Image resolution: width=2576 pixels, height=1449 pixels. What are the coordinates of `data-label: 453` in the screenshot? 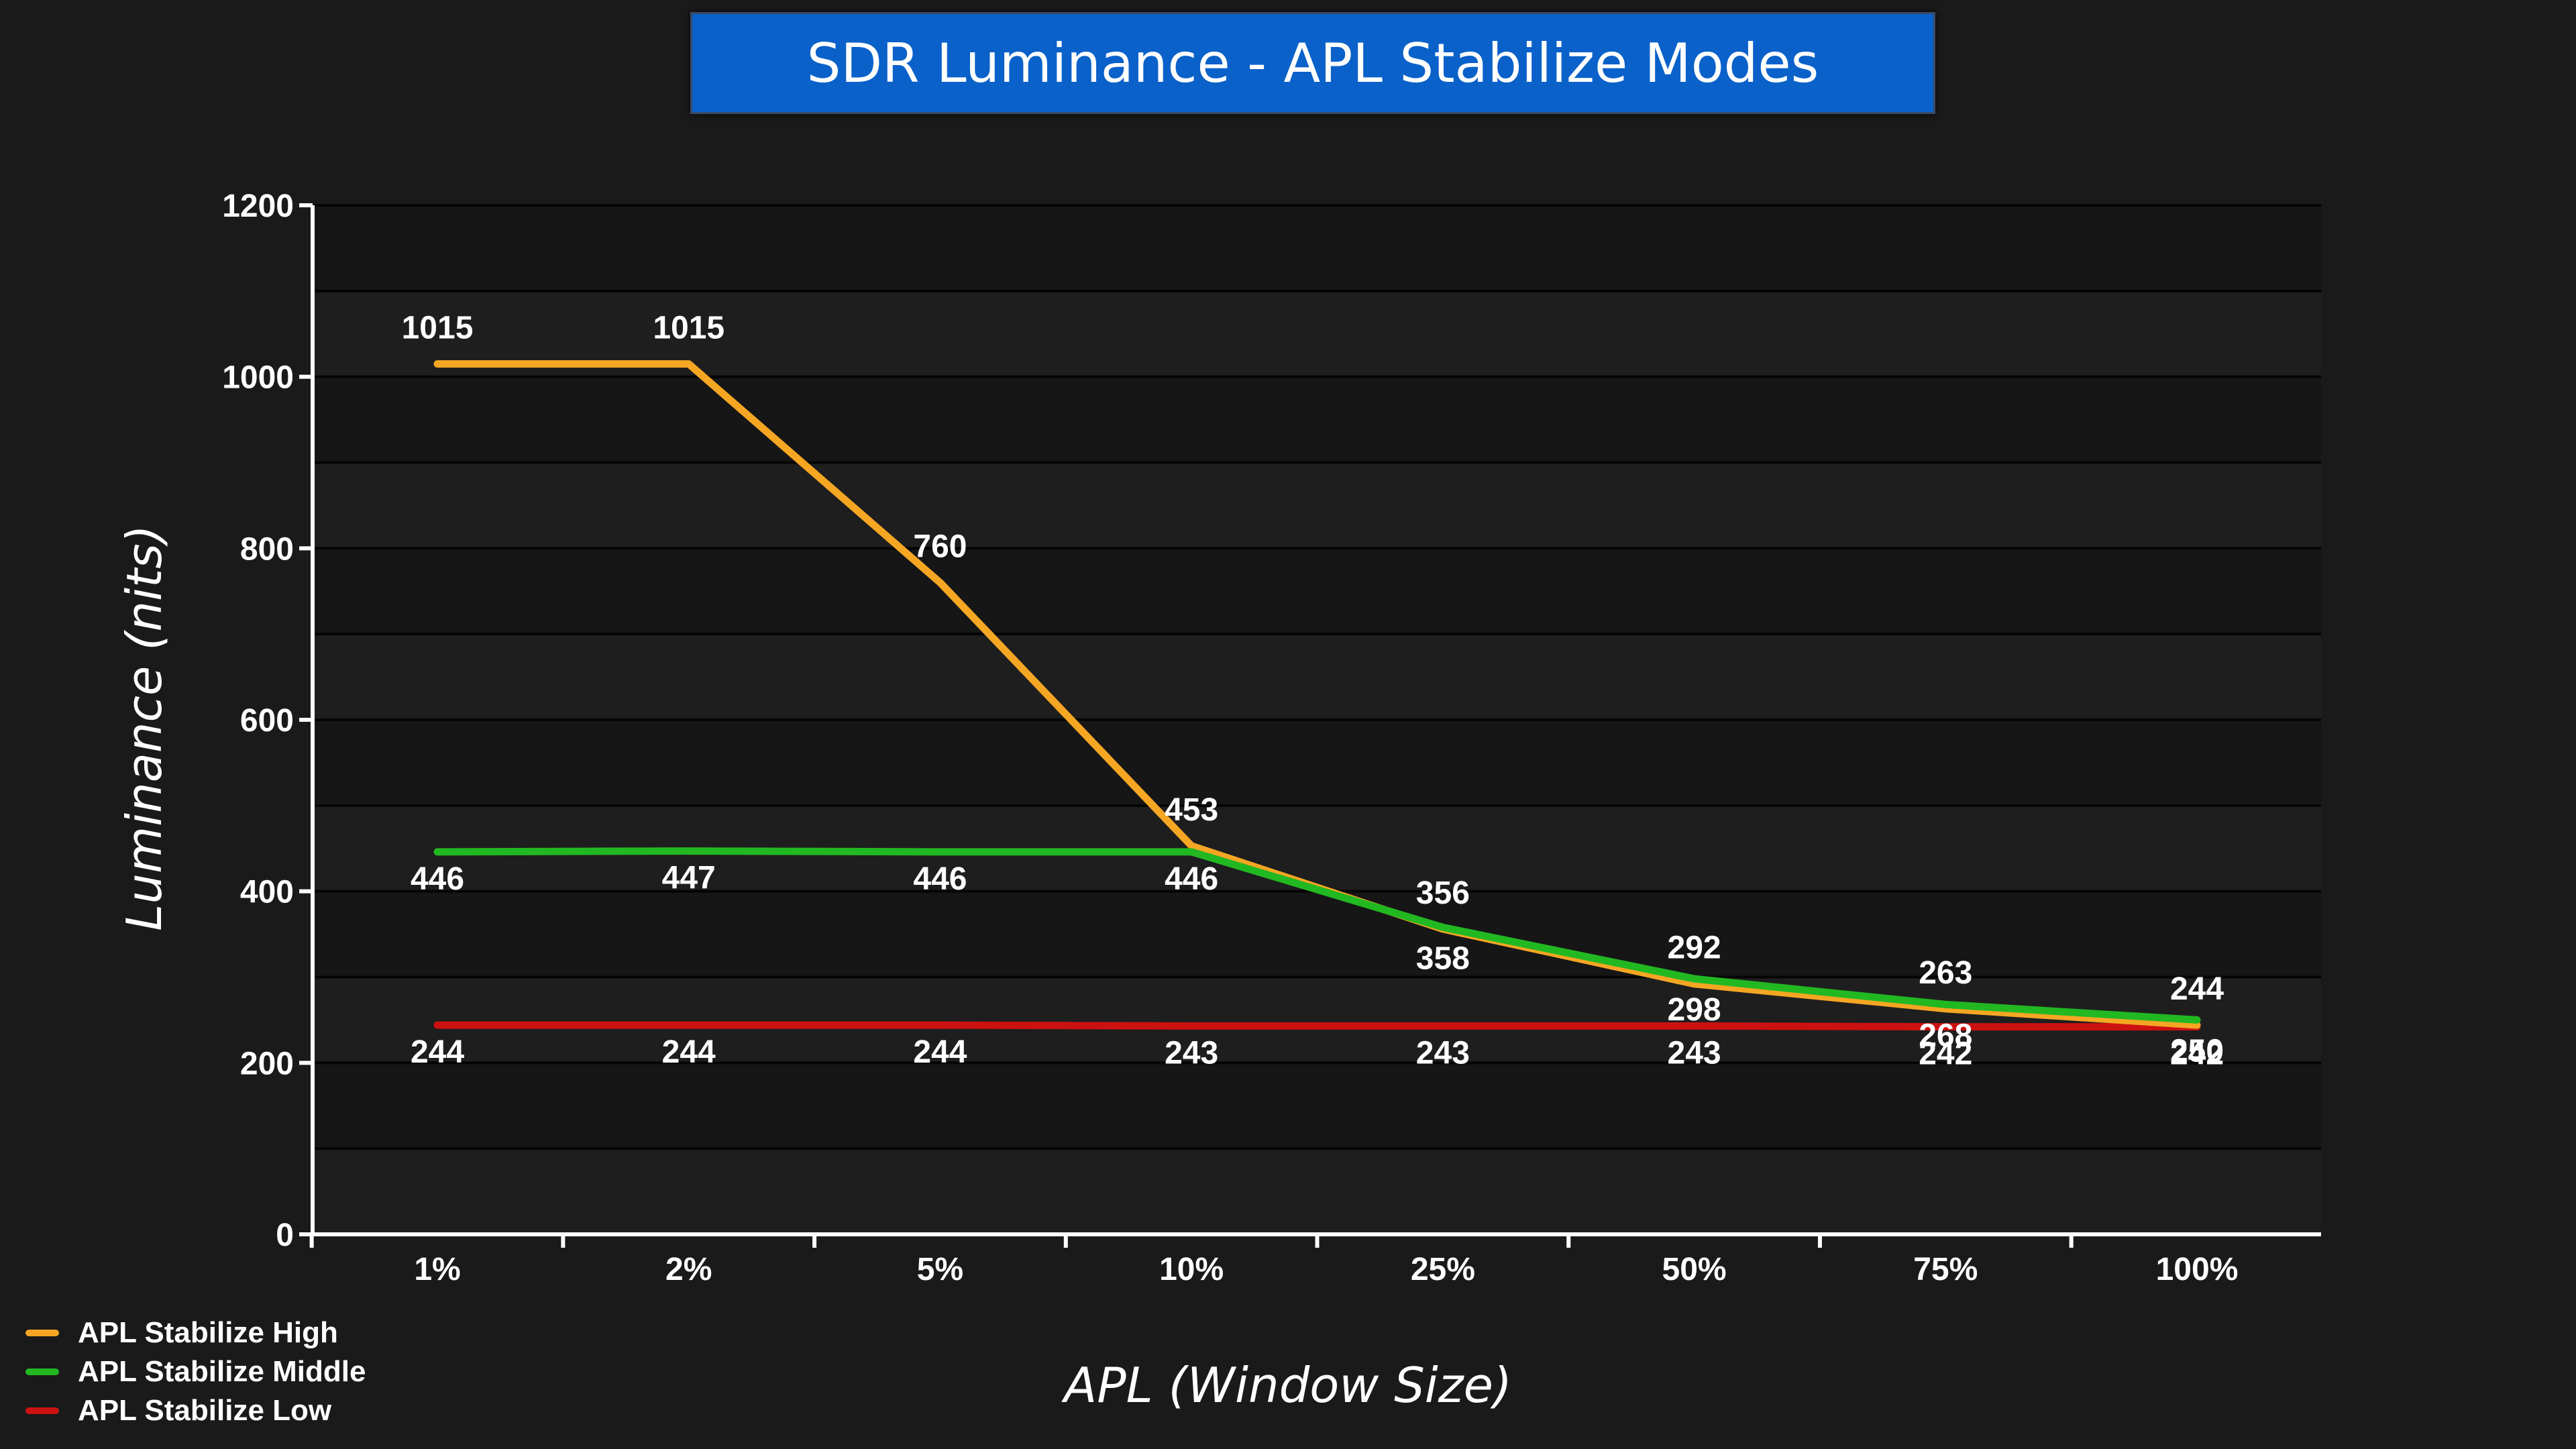 It's located at (1191, 810).